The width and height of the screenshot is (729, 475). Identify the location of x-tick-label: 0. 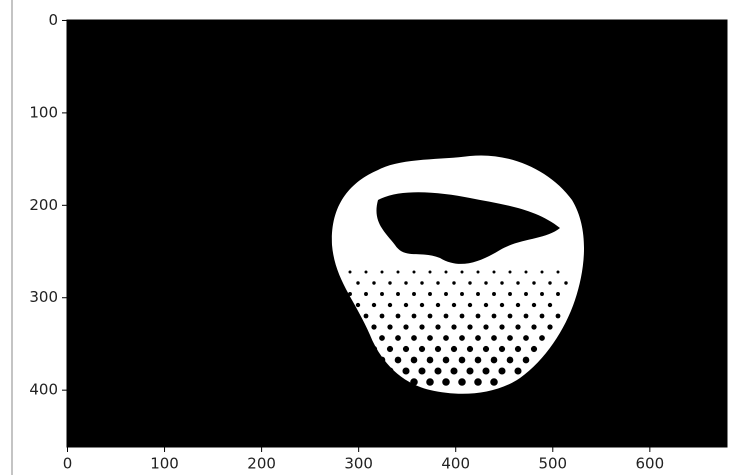
(68, 464).